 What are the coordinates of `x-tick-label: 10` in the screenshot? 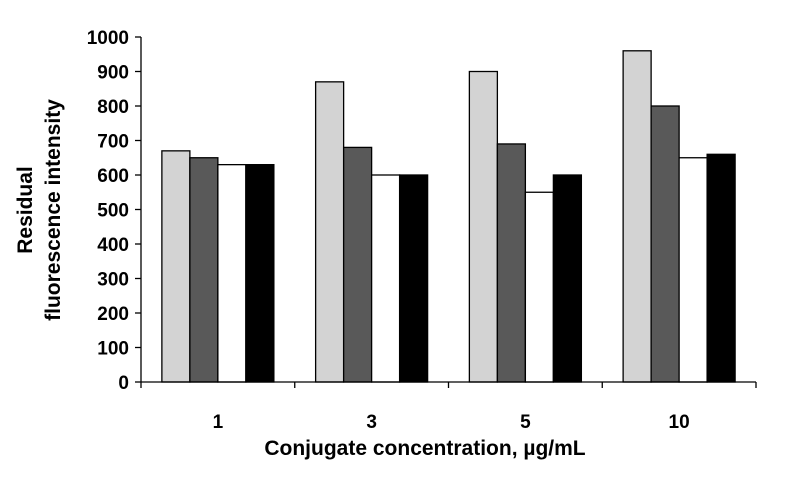 It's located at (679, 422).